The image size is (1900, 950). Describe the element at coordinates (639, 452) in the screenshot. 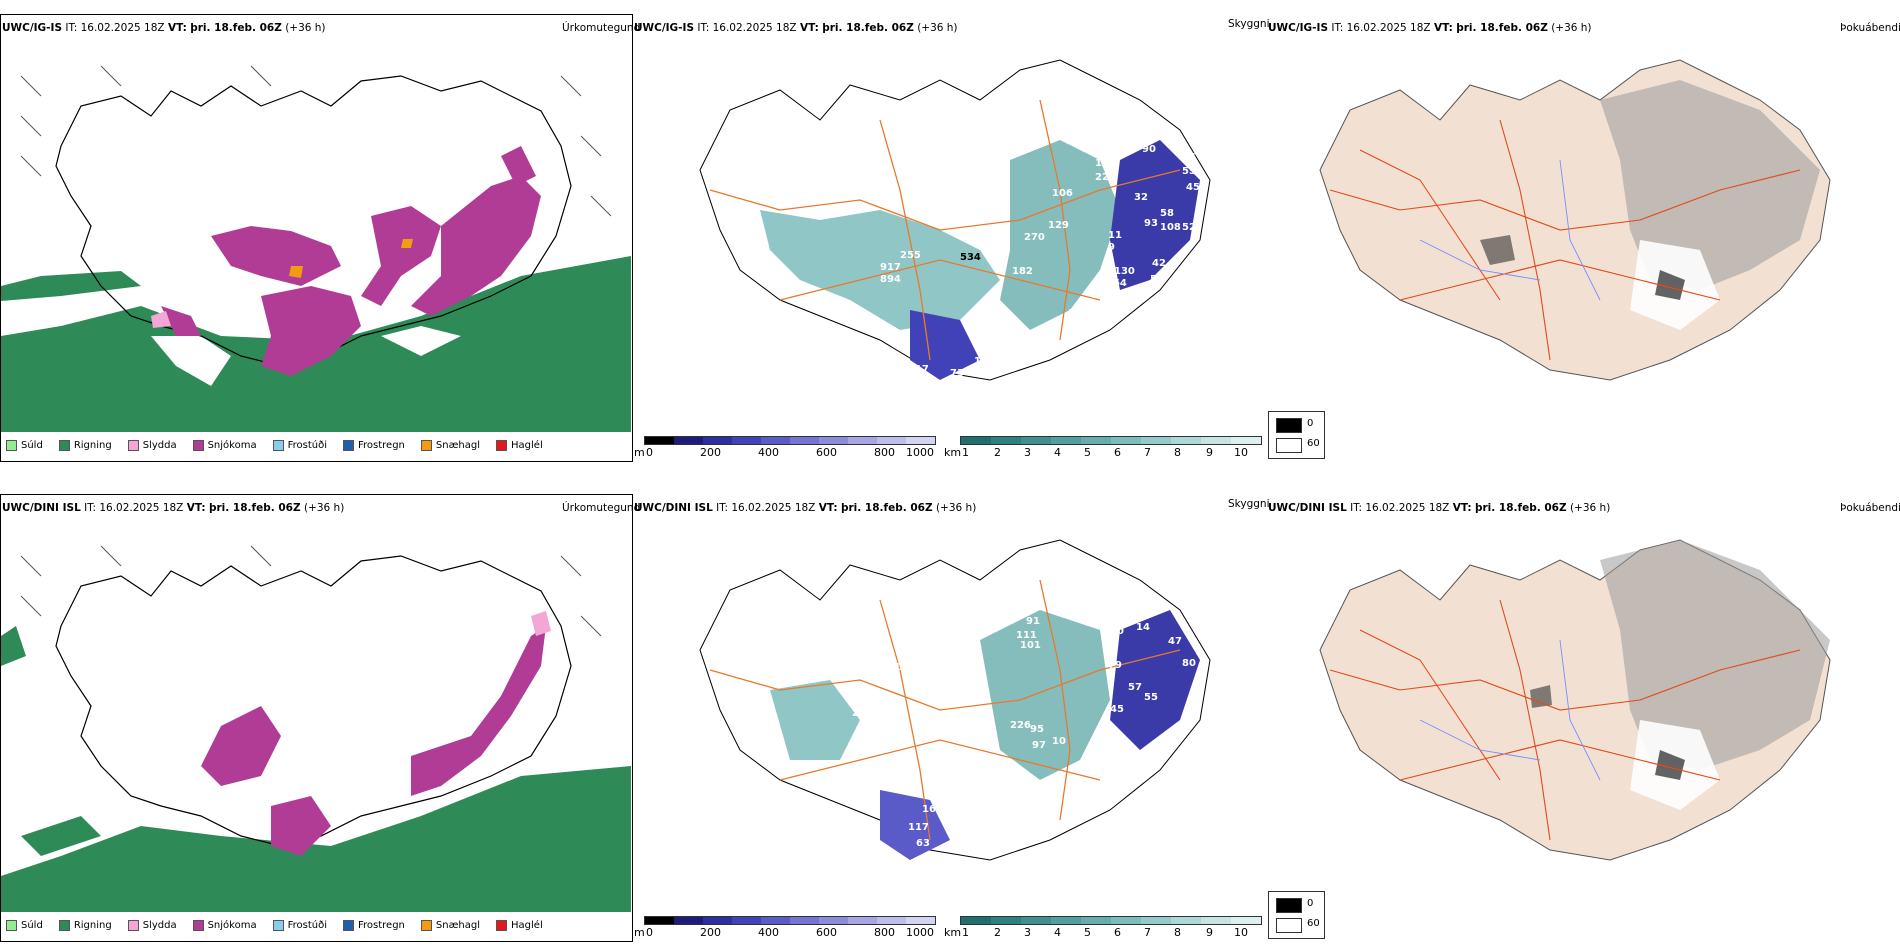

I see `ceiling-unit: m` at that location.